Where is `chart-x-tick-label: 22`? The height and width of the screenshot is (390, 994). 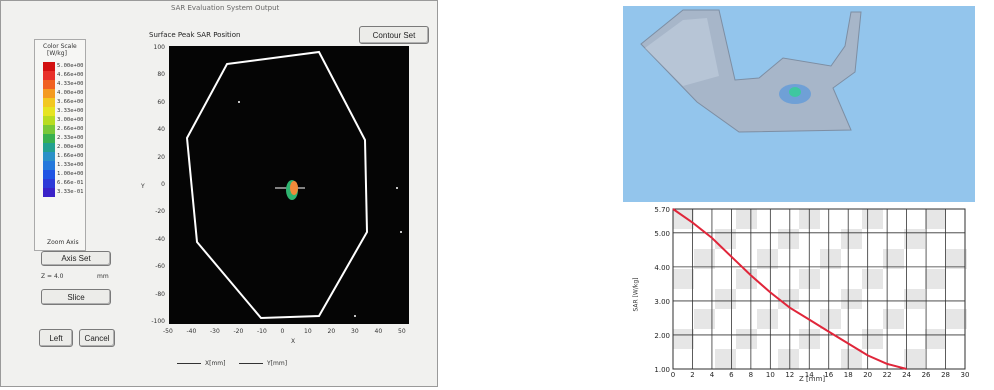 chart-x-tick-label: 22 is located at coordinates (887, 375).